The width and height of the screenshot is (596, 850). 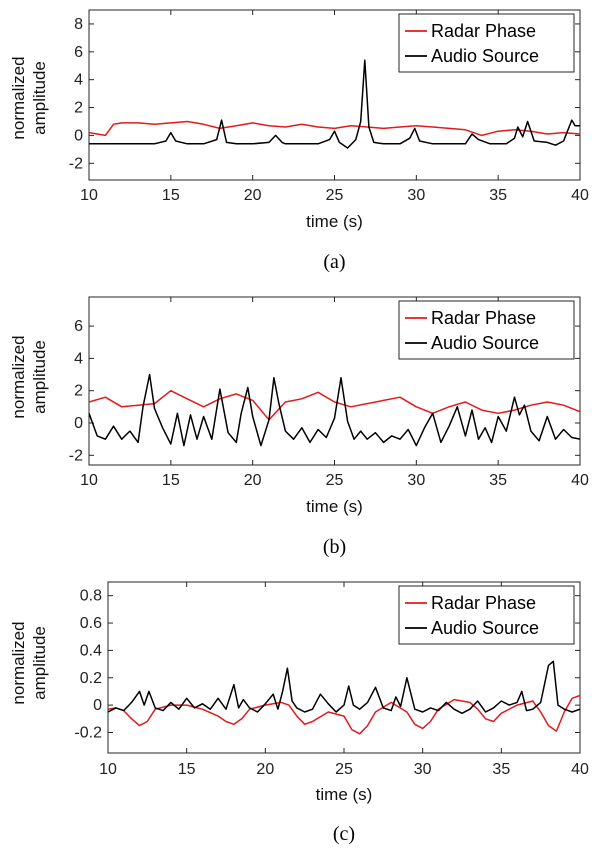 What do you see at coordinates (88, 732) in the screenshot?
I see `y-tick-label: -0.2` at bounding box center [88, 732].